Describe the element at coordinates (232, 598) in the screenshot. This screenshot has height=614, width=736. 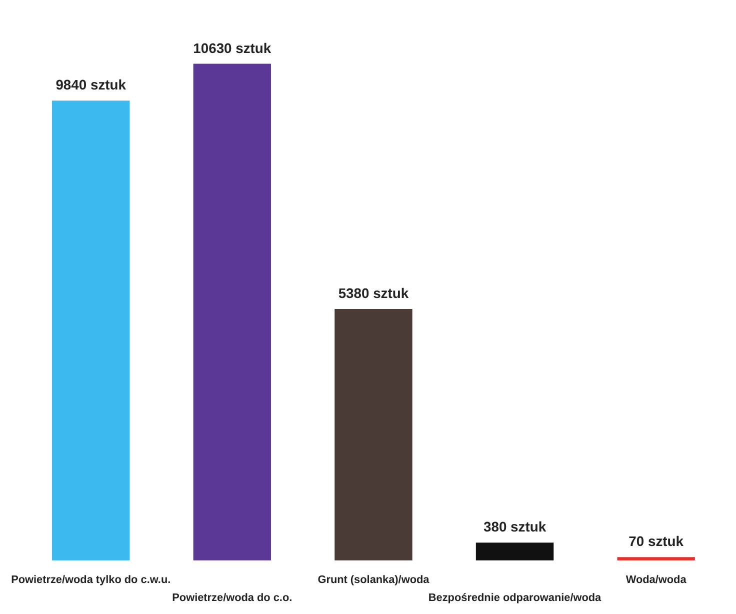
I see `x-tick-label: Powietrze/woda do c.o.` at that location.